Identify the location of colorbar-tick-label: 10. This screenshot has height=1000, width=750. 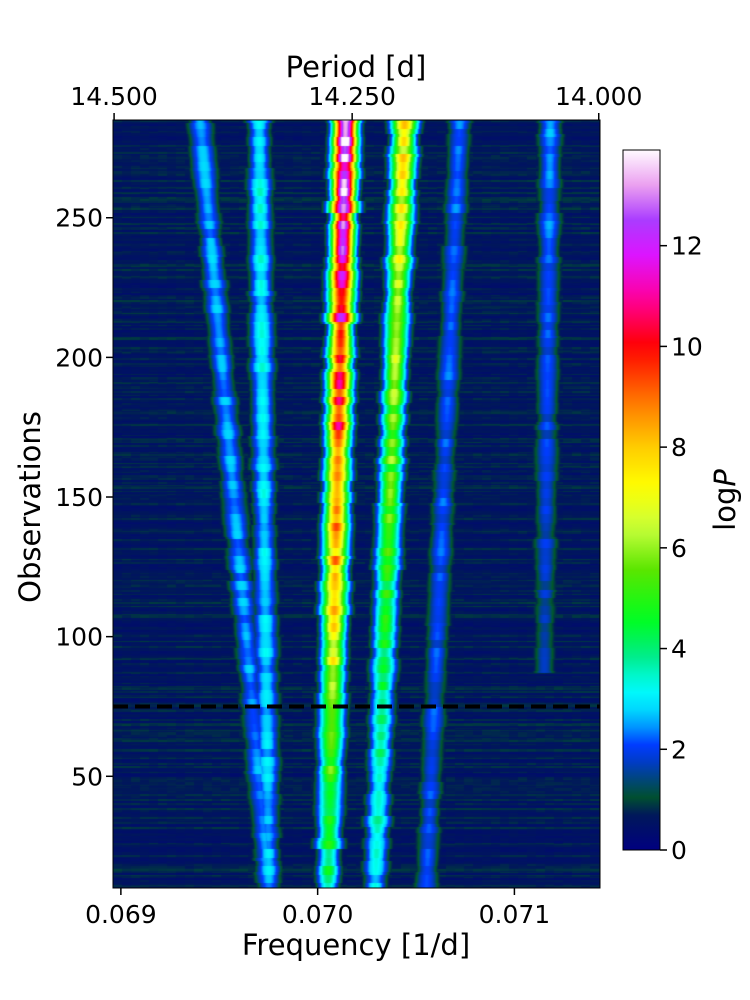
(687, 346).